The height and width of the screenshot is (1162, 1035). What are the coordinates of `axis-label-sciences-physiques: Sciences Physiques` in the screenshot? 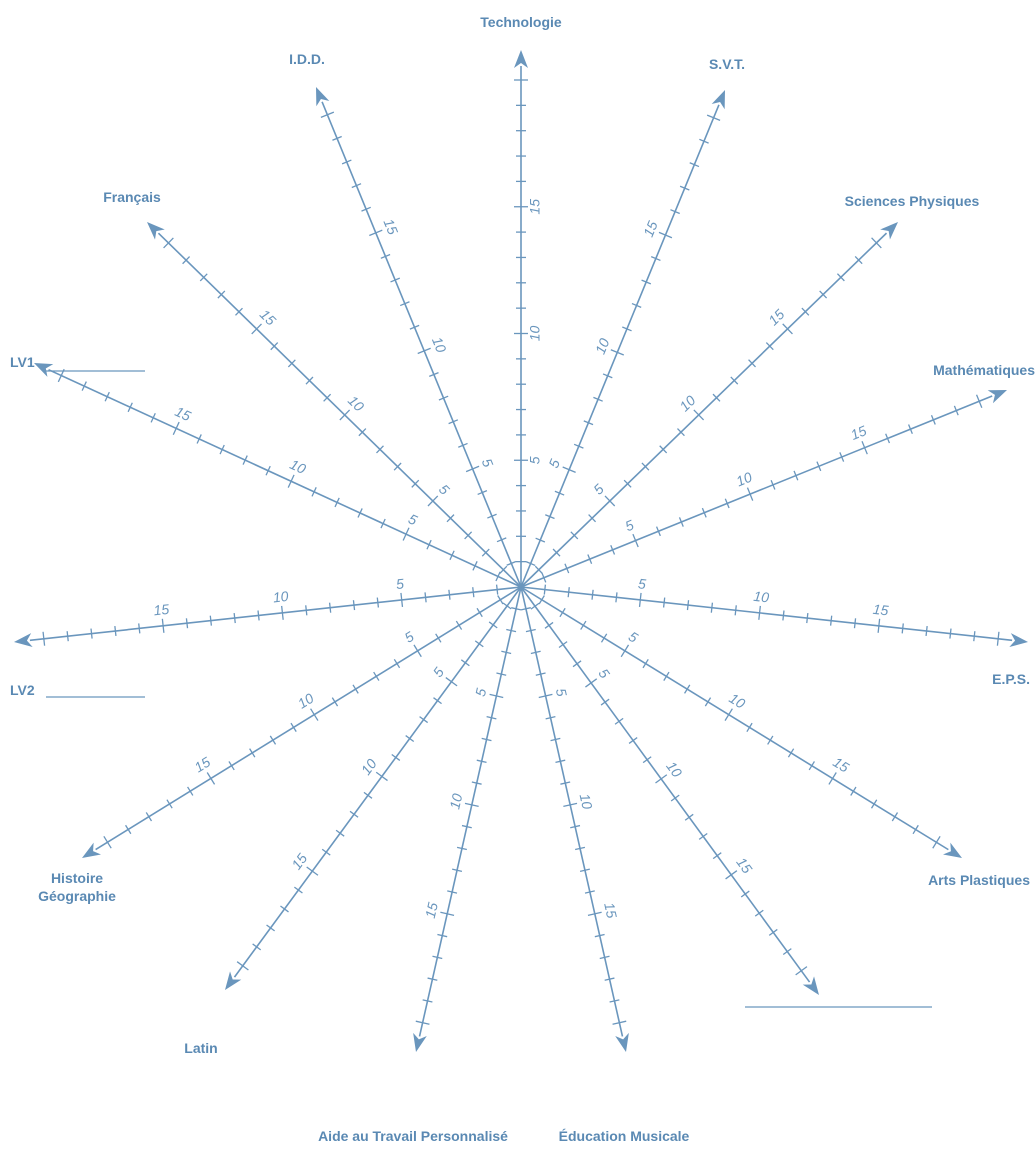 It's located at (912, 201).